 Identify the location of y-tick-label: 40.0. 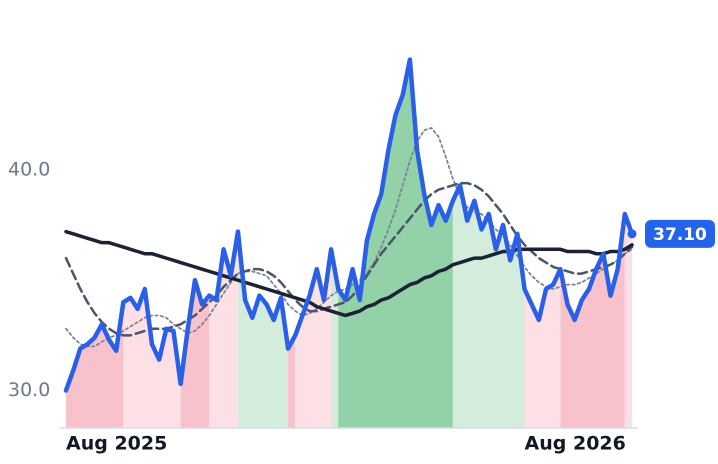
(29, 169).